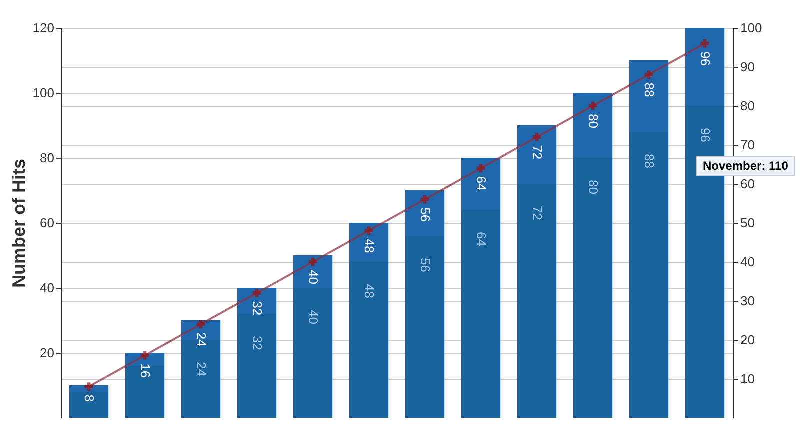  I want to click on y-tick-label: 20, so click(47, 353).